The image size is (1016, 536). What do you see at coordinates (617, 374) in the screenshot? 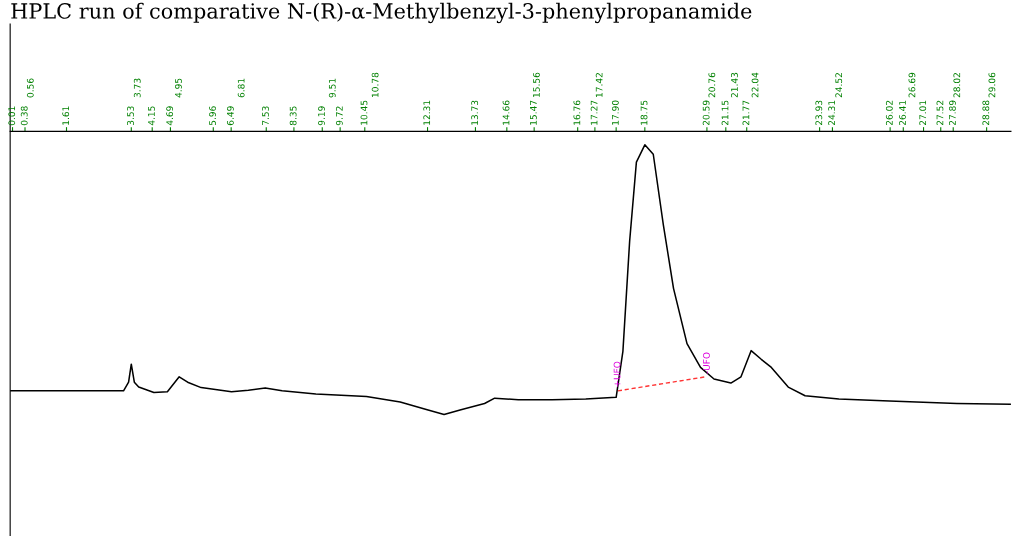
I see `annotation: +UFO` at bounding box center [617, 374].